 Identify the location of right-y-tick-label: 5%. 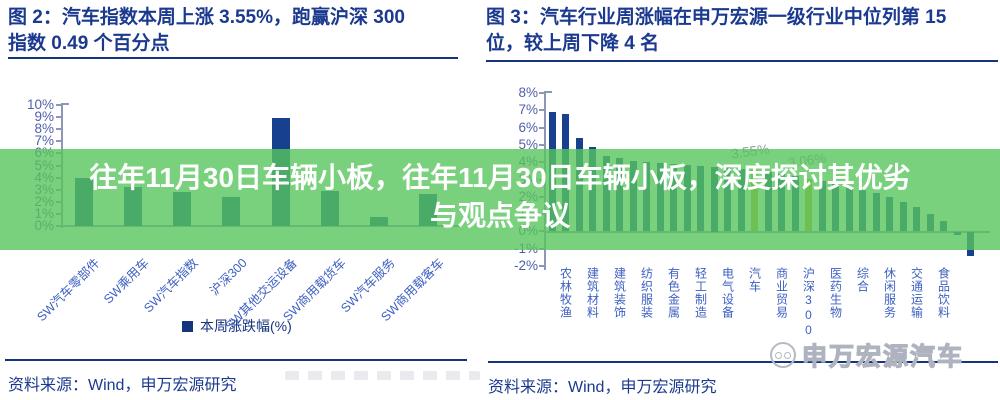
(528, 144).